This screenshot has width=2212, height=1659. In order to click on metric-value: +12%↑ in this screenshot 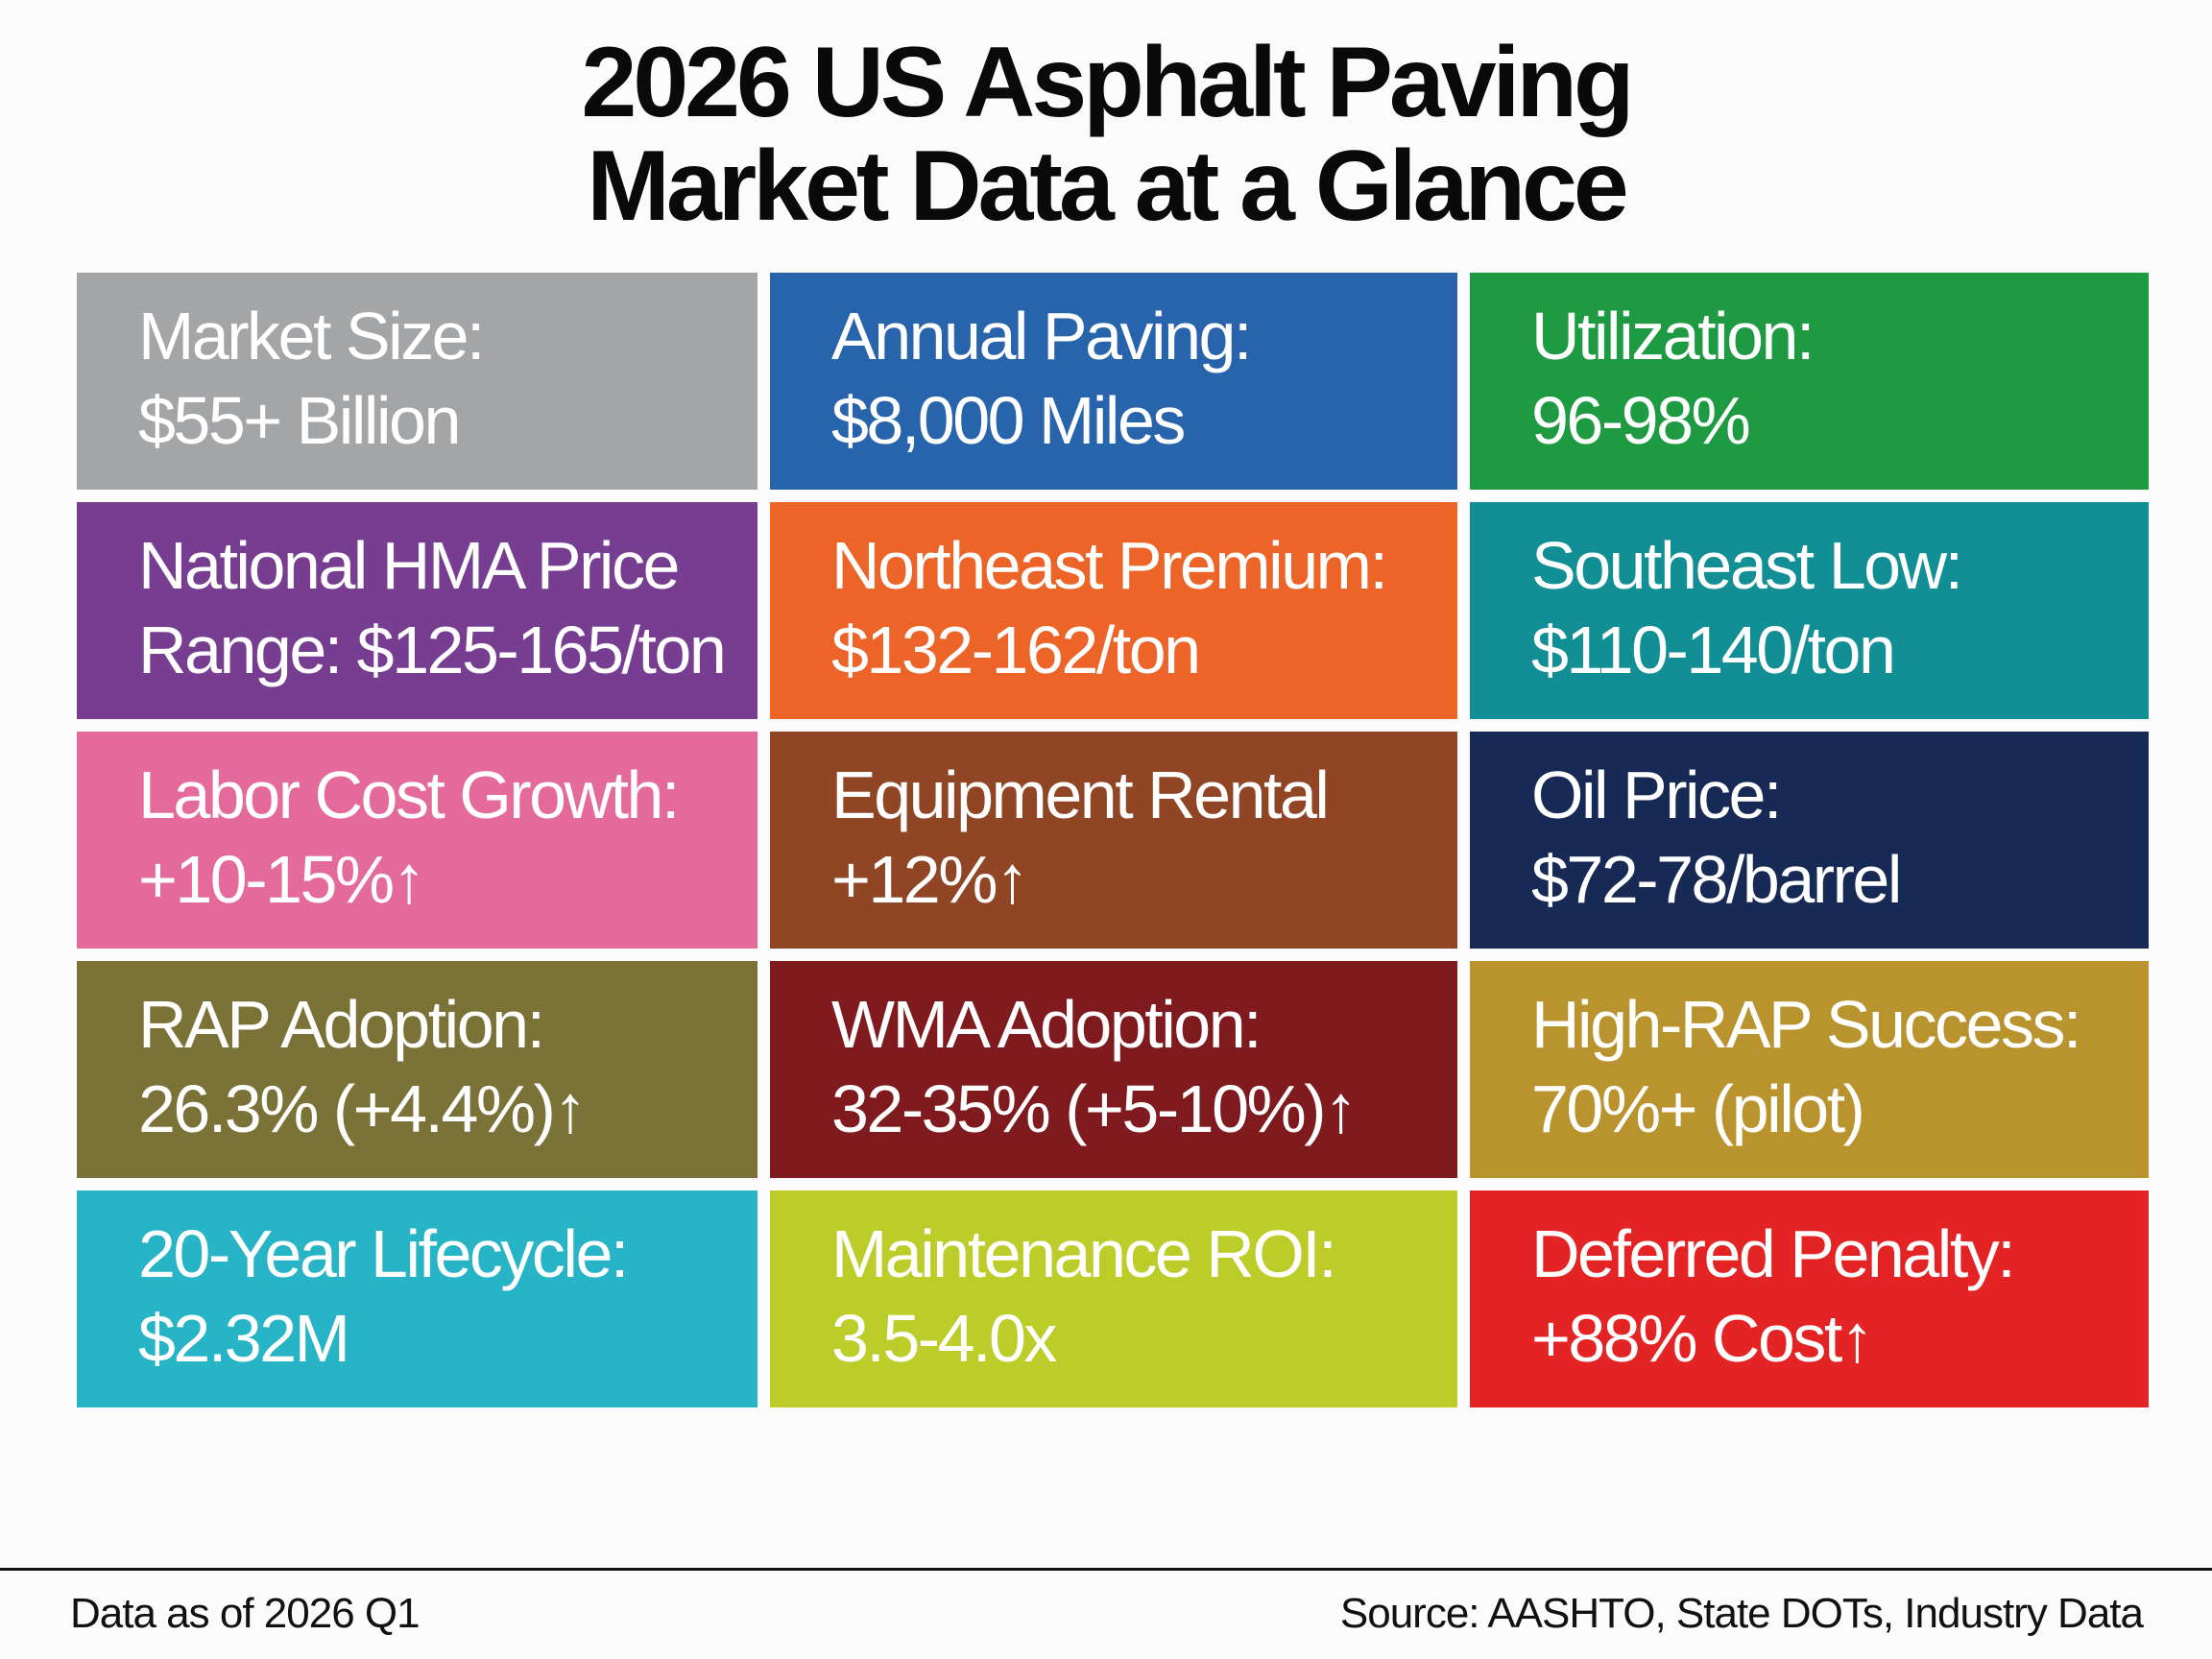, I will do `click(930, 879)`.